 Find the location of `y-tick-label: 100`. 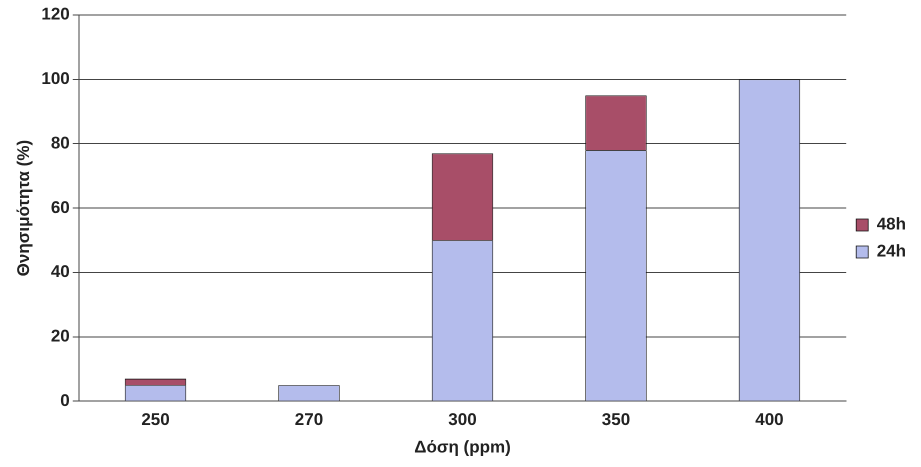

y-tick-label: 100 is located at coordinates (55, 78).